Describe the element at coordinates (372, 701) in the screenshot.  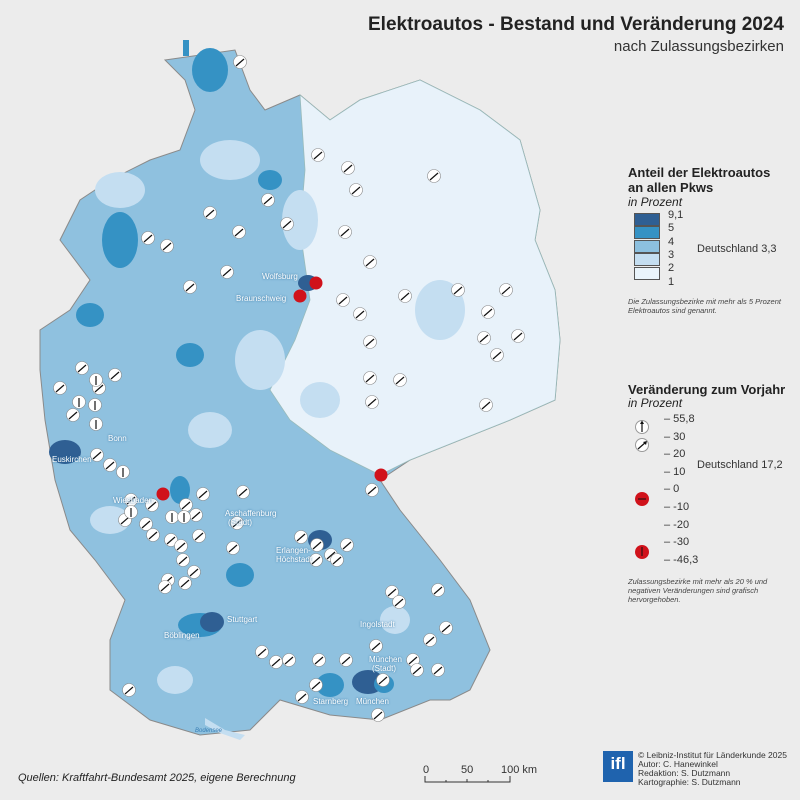
I see `label-muenchen: München` at that location.